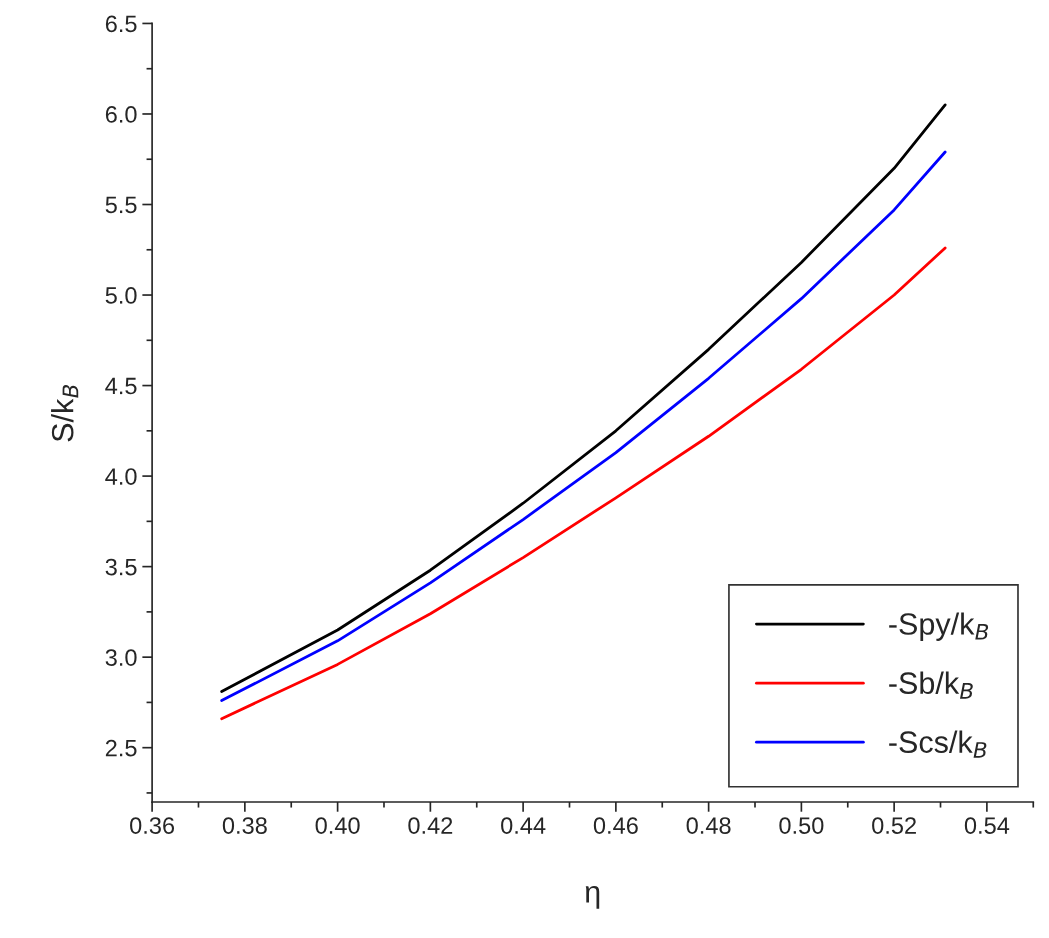  What do you see at coordinates (939, 626) in the screenshot?
I see `legend-label: -Spy/k$_{B}$` at bounding box center [939, 626].